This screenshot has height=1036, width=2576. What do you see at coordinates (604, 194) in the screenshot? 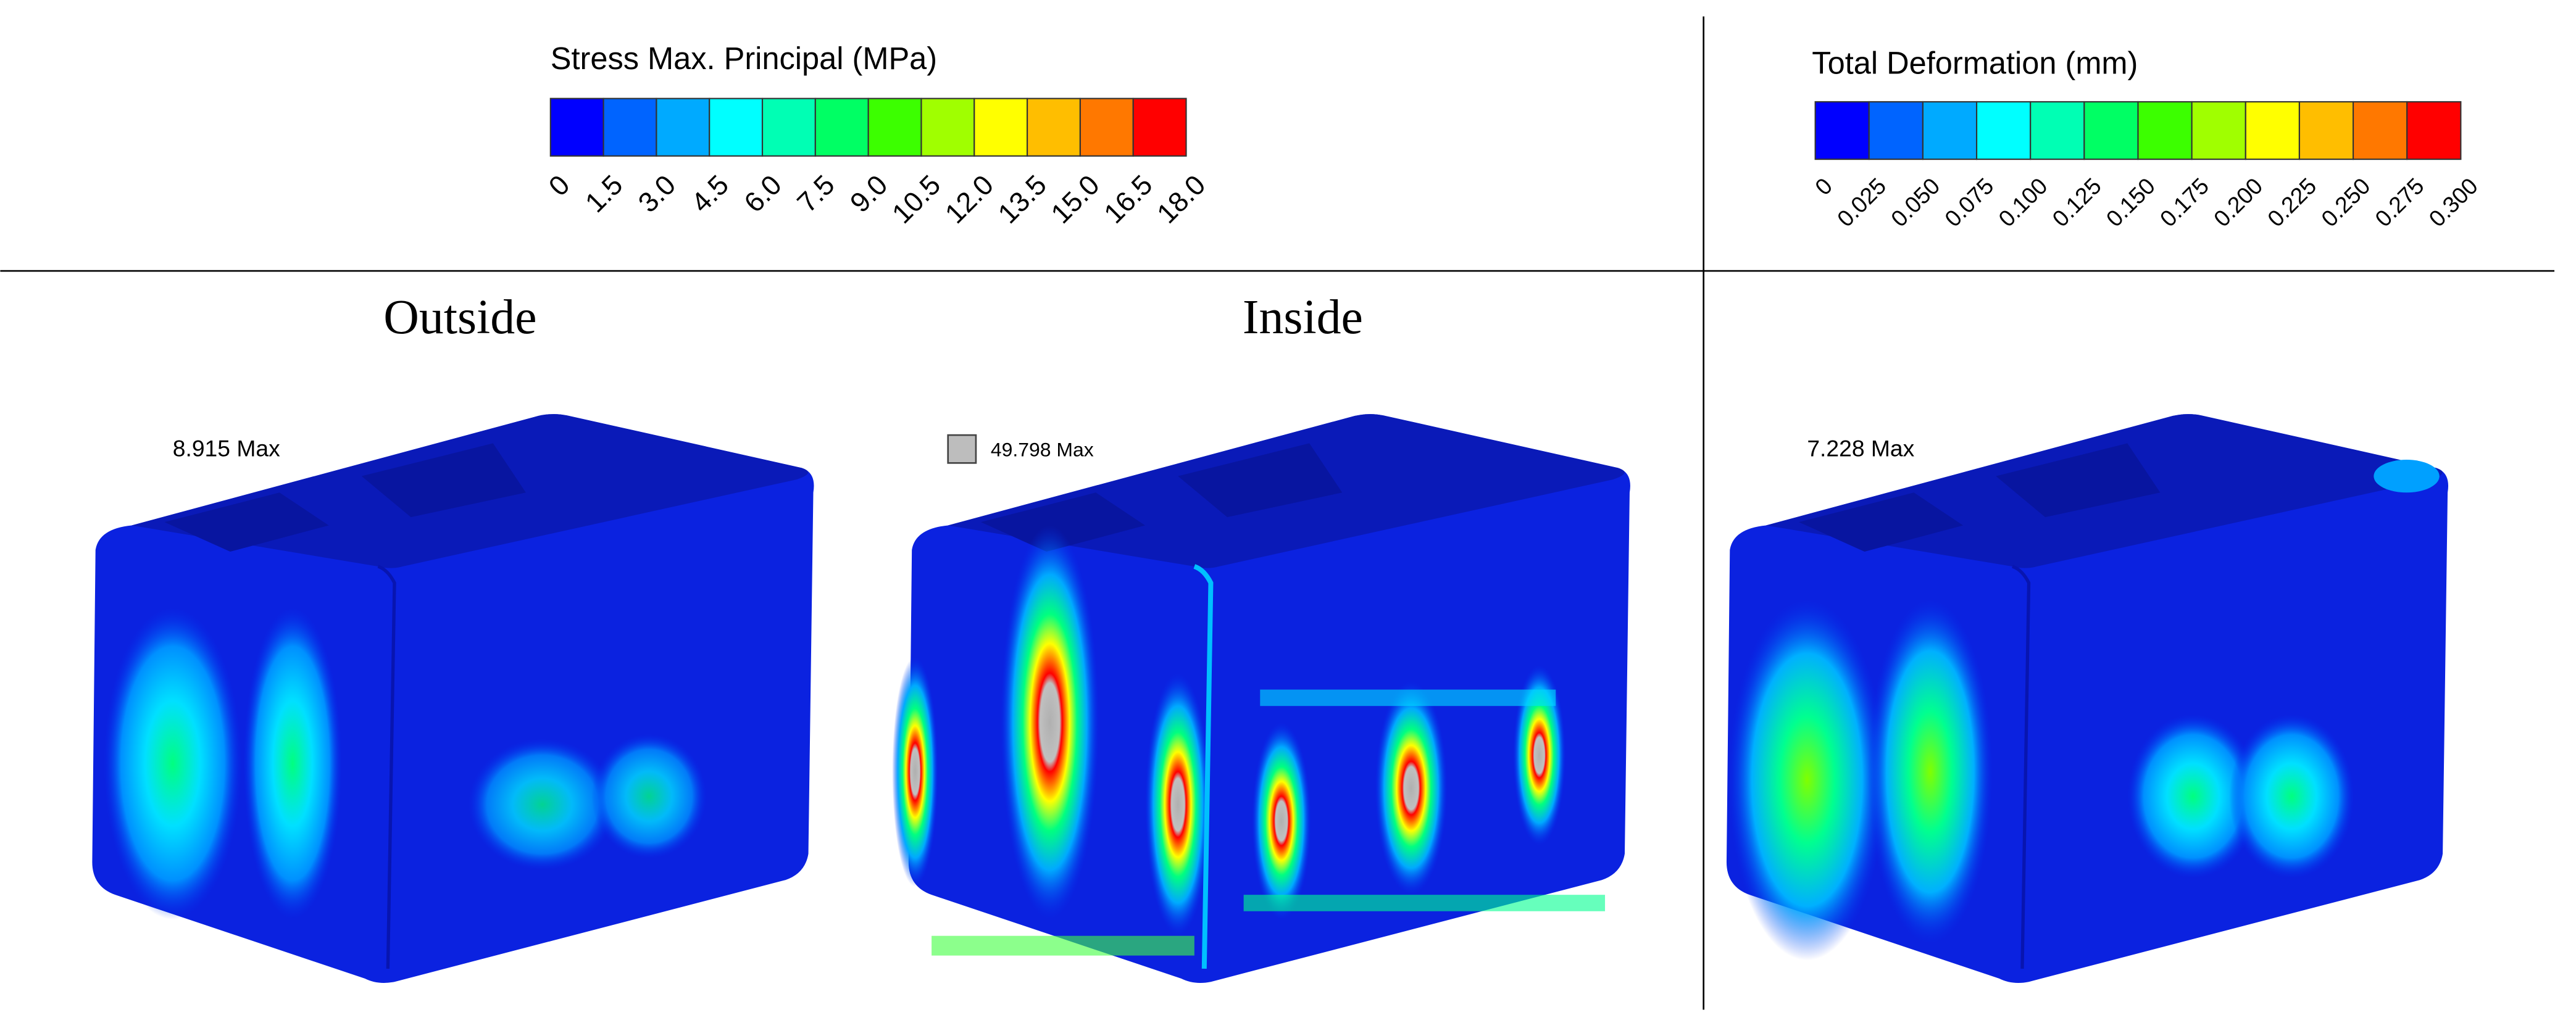
I see `tick-label: 1.5` at bounding box center [604, 194].